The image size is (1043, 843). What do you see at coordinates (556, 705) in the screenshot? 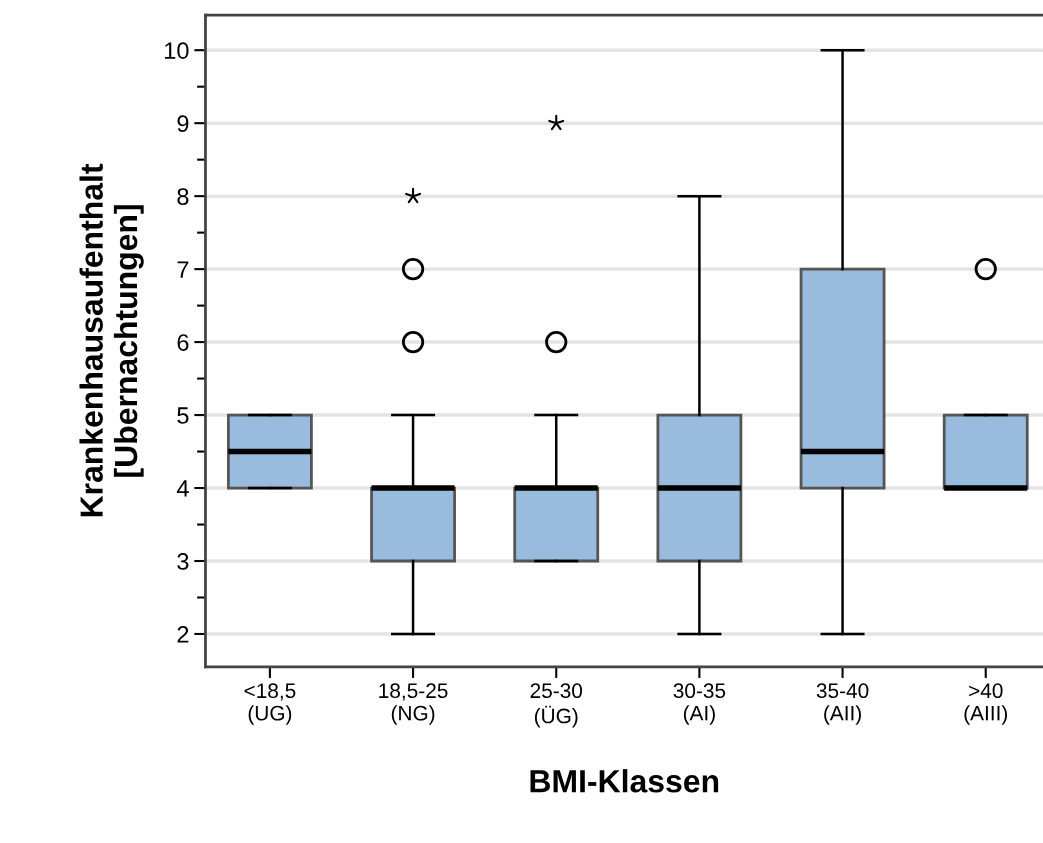
I see `x-tick-label: 25-30 (ÜG)` at bounding box center [556, 705].